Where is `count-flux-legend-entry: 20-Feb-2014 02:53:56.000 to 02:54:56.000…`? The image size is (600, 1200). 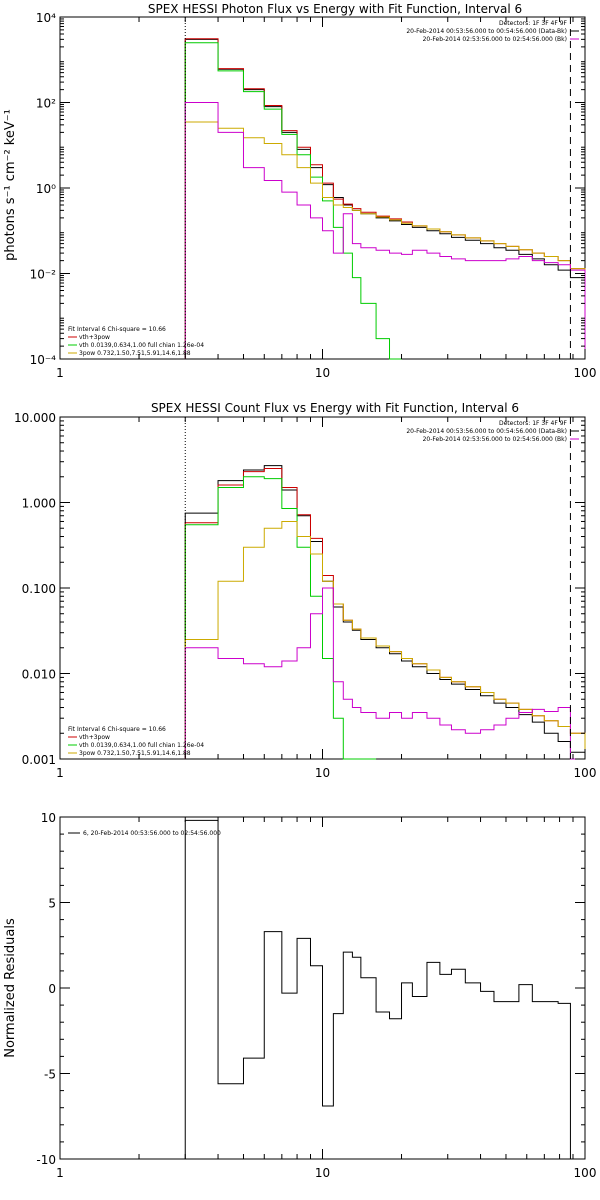 count-flux-legend-entry: 20-Feb-2014 02:53:56.000 to 02:54:56.000… is located at coordinates (495, 439).